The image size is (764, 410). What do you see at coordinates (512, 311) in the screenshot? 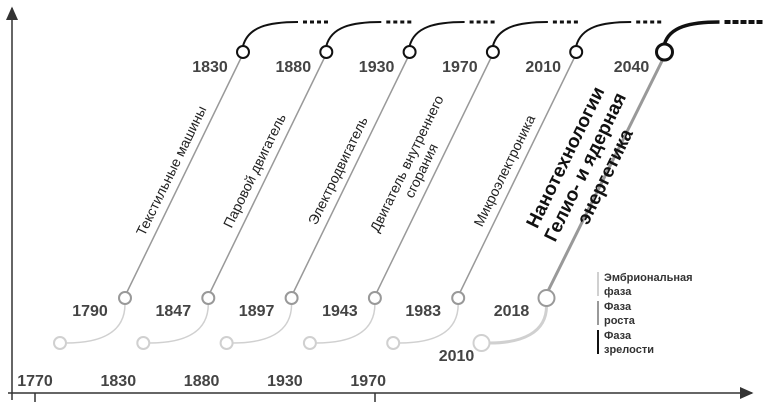
I see `growth-year: 2018` at bounding box center [512, 311].